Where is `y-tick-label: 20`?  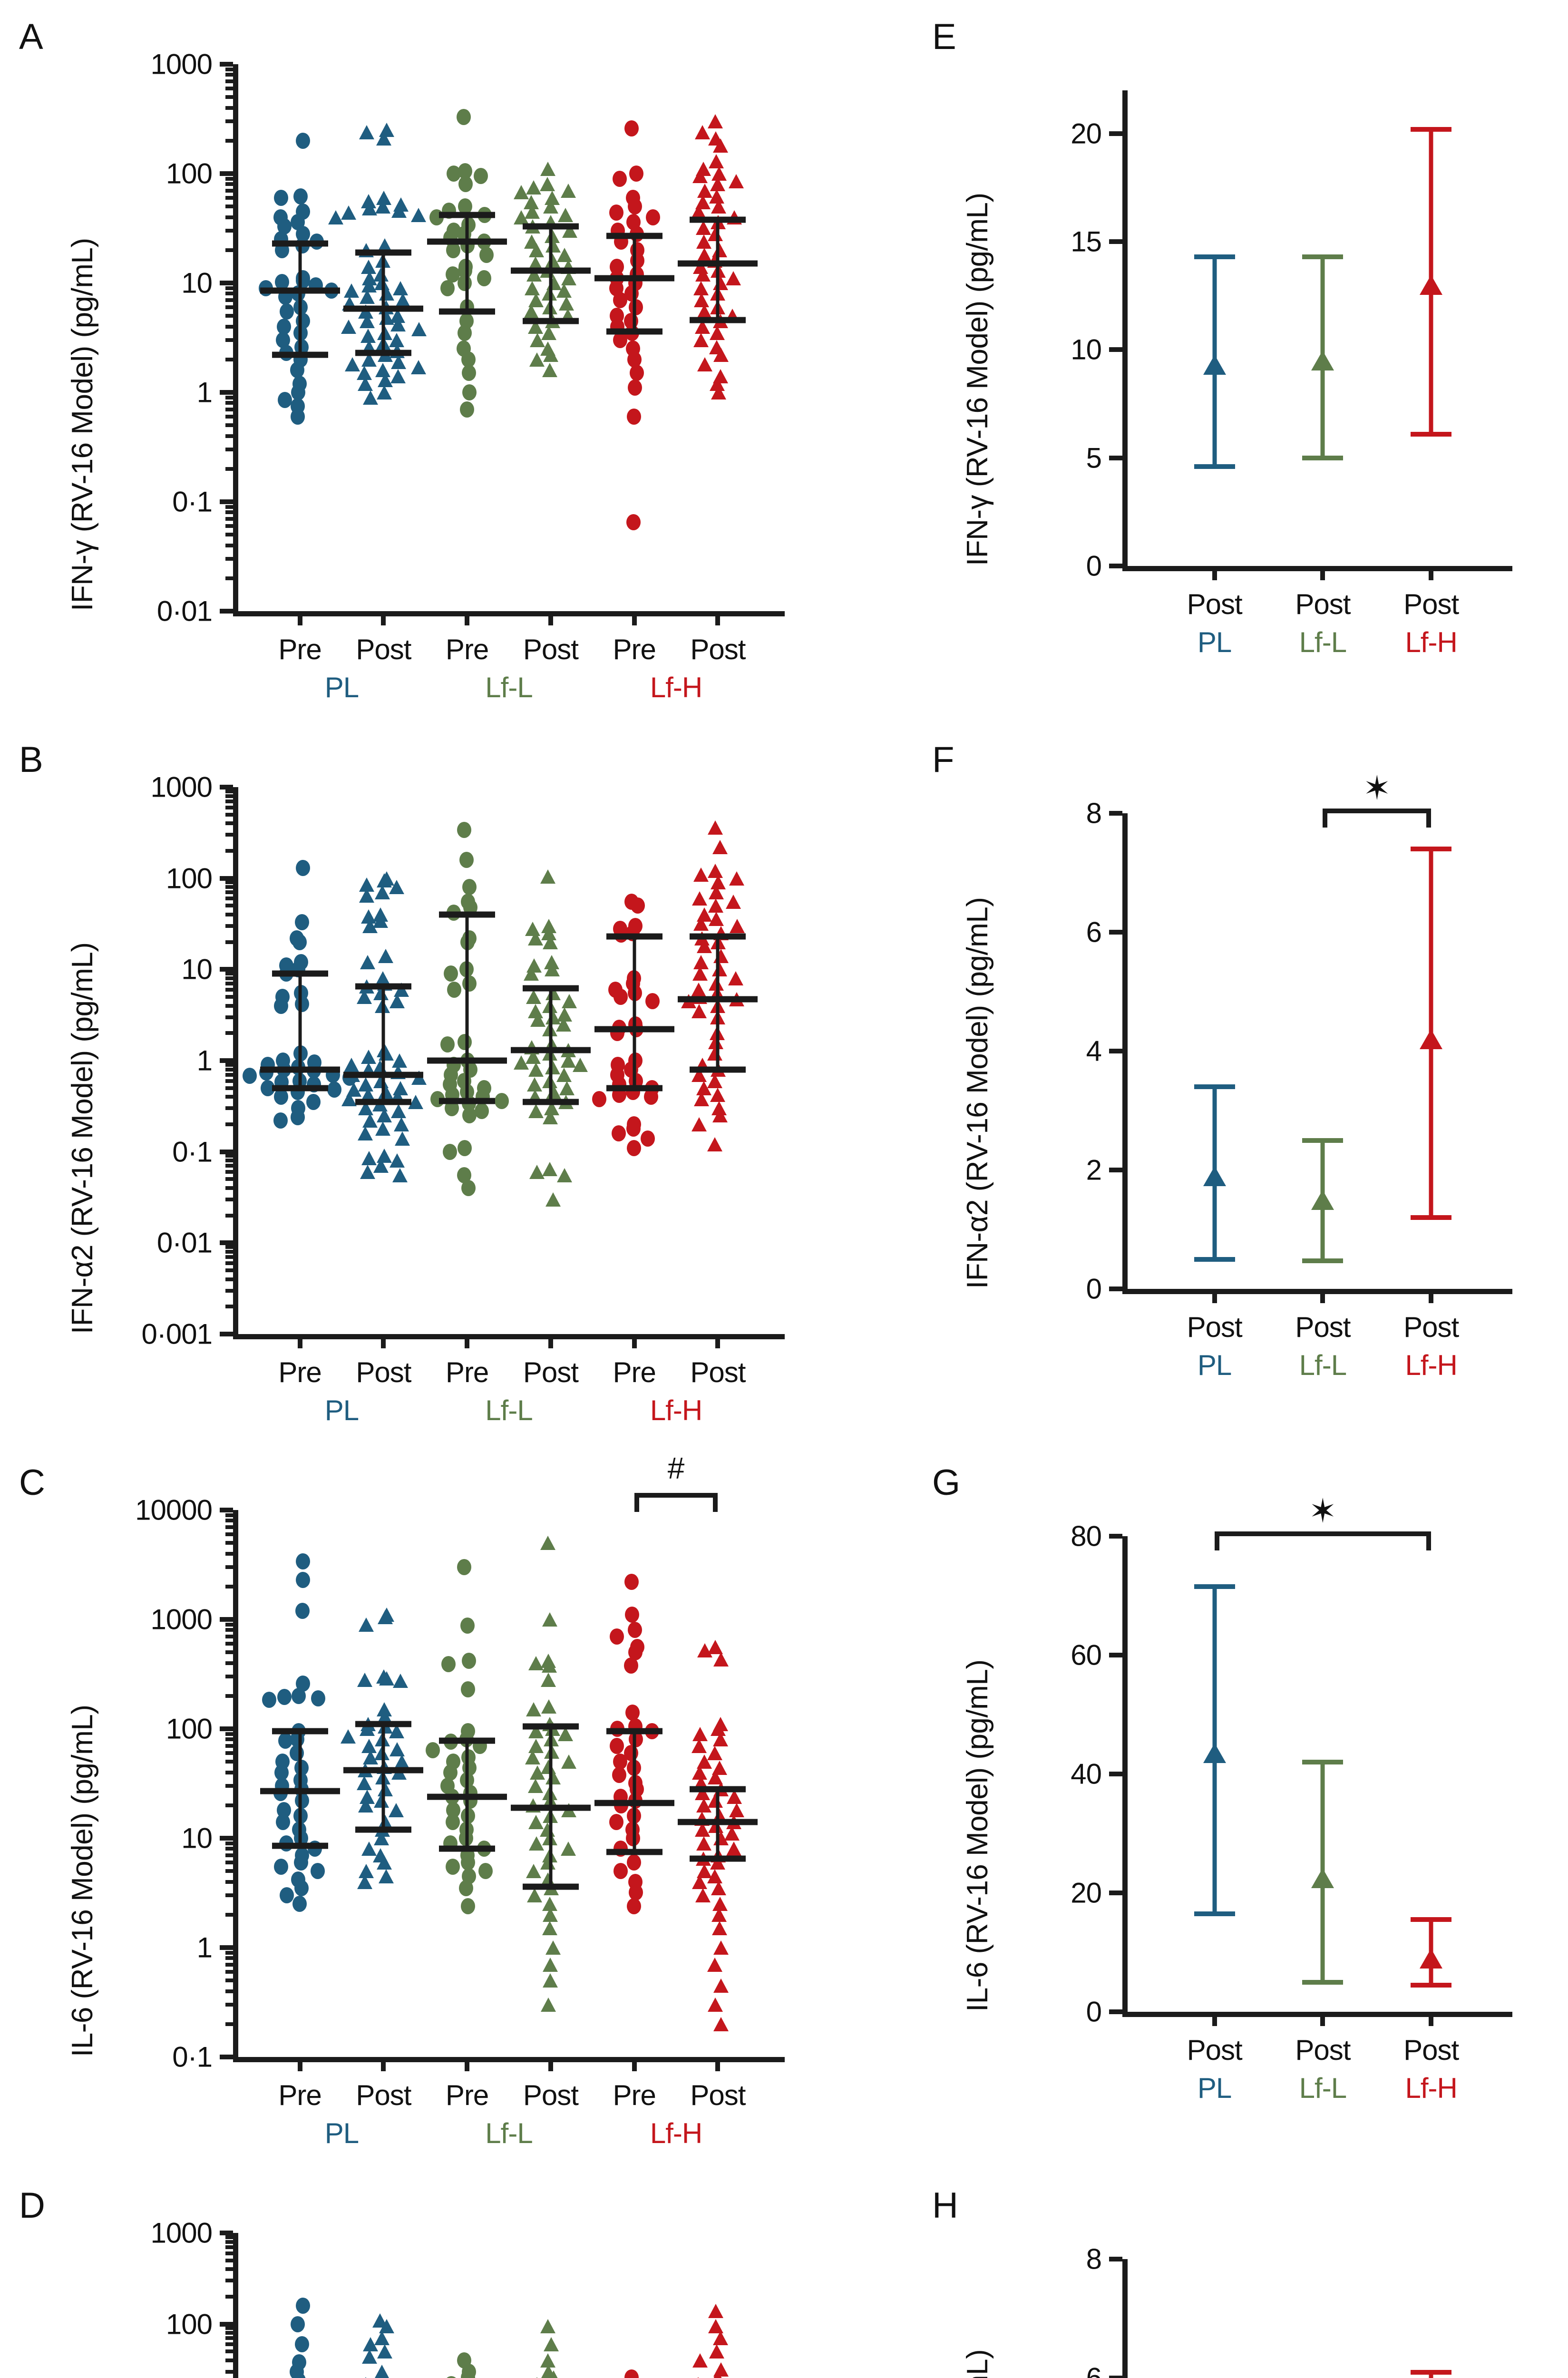 y-tick-label: 20 is located at coordinates (1087, 133).